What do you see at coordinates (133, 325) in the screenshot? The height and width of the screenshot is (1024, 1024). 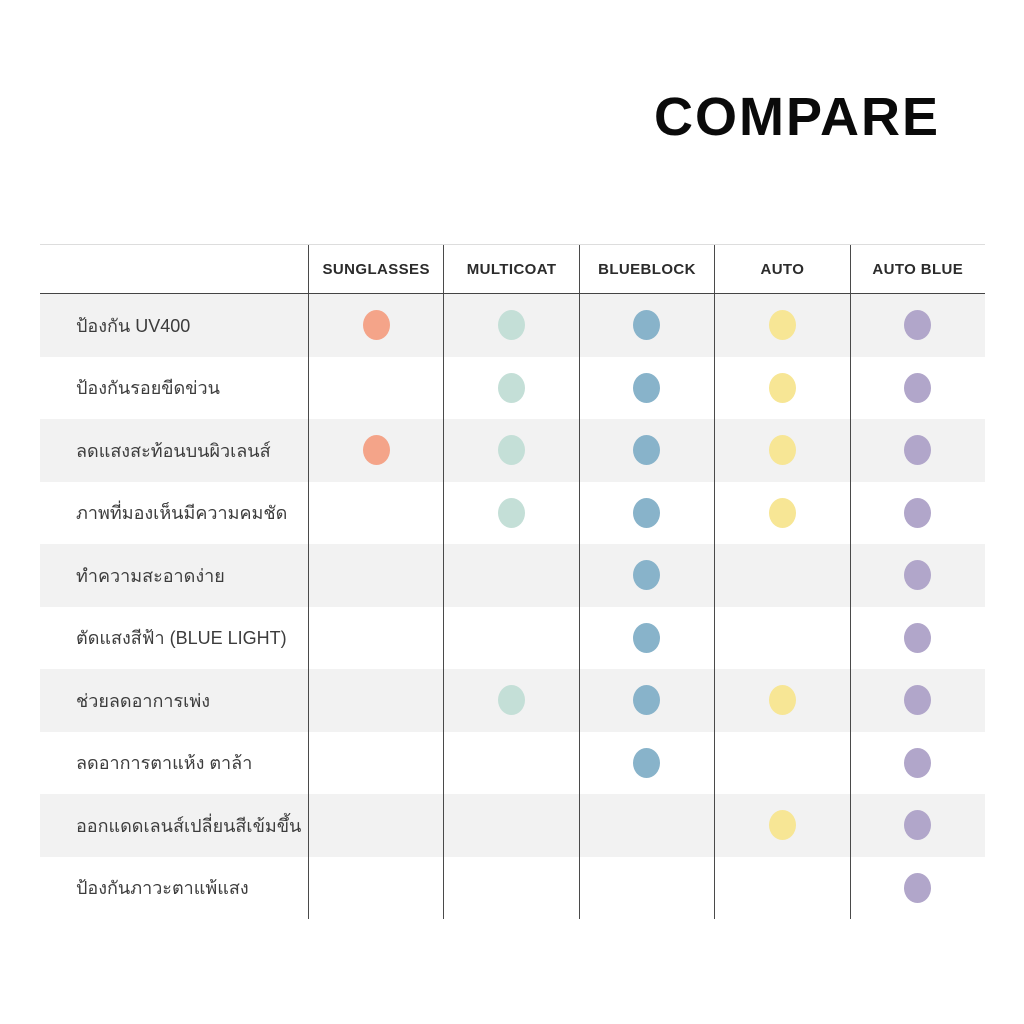 I see `row-label: ป้องกัน UV400` at bounding box center [133, 325].